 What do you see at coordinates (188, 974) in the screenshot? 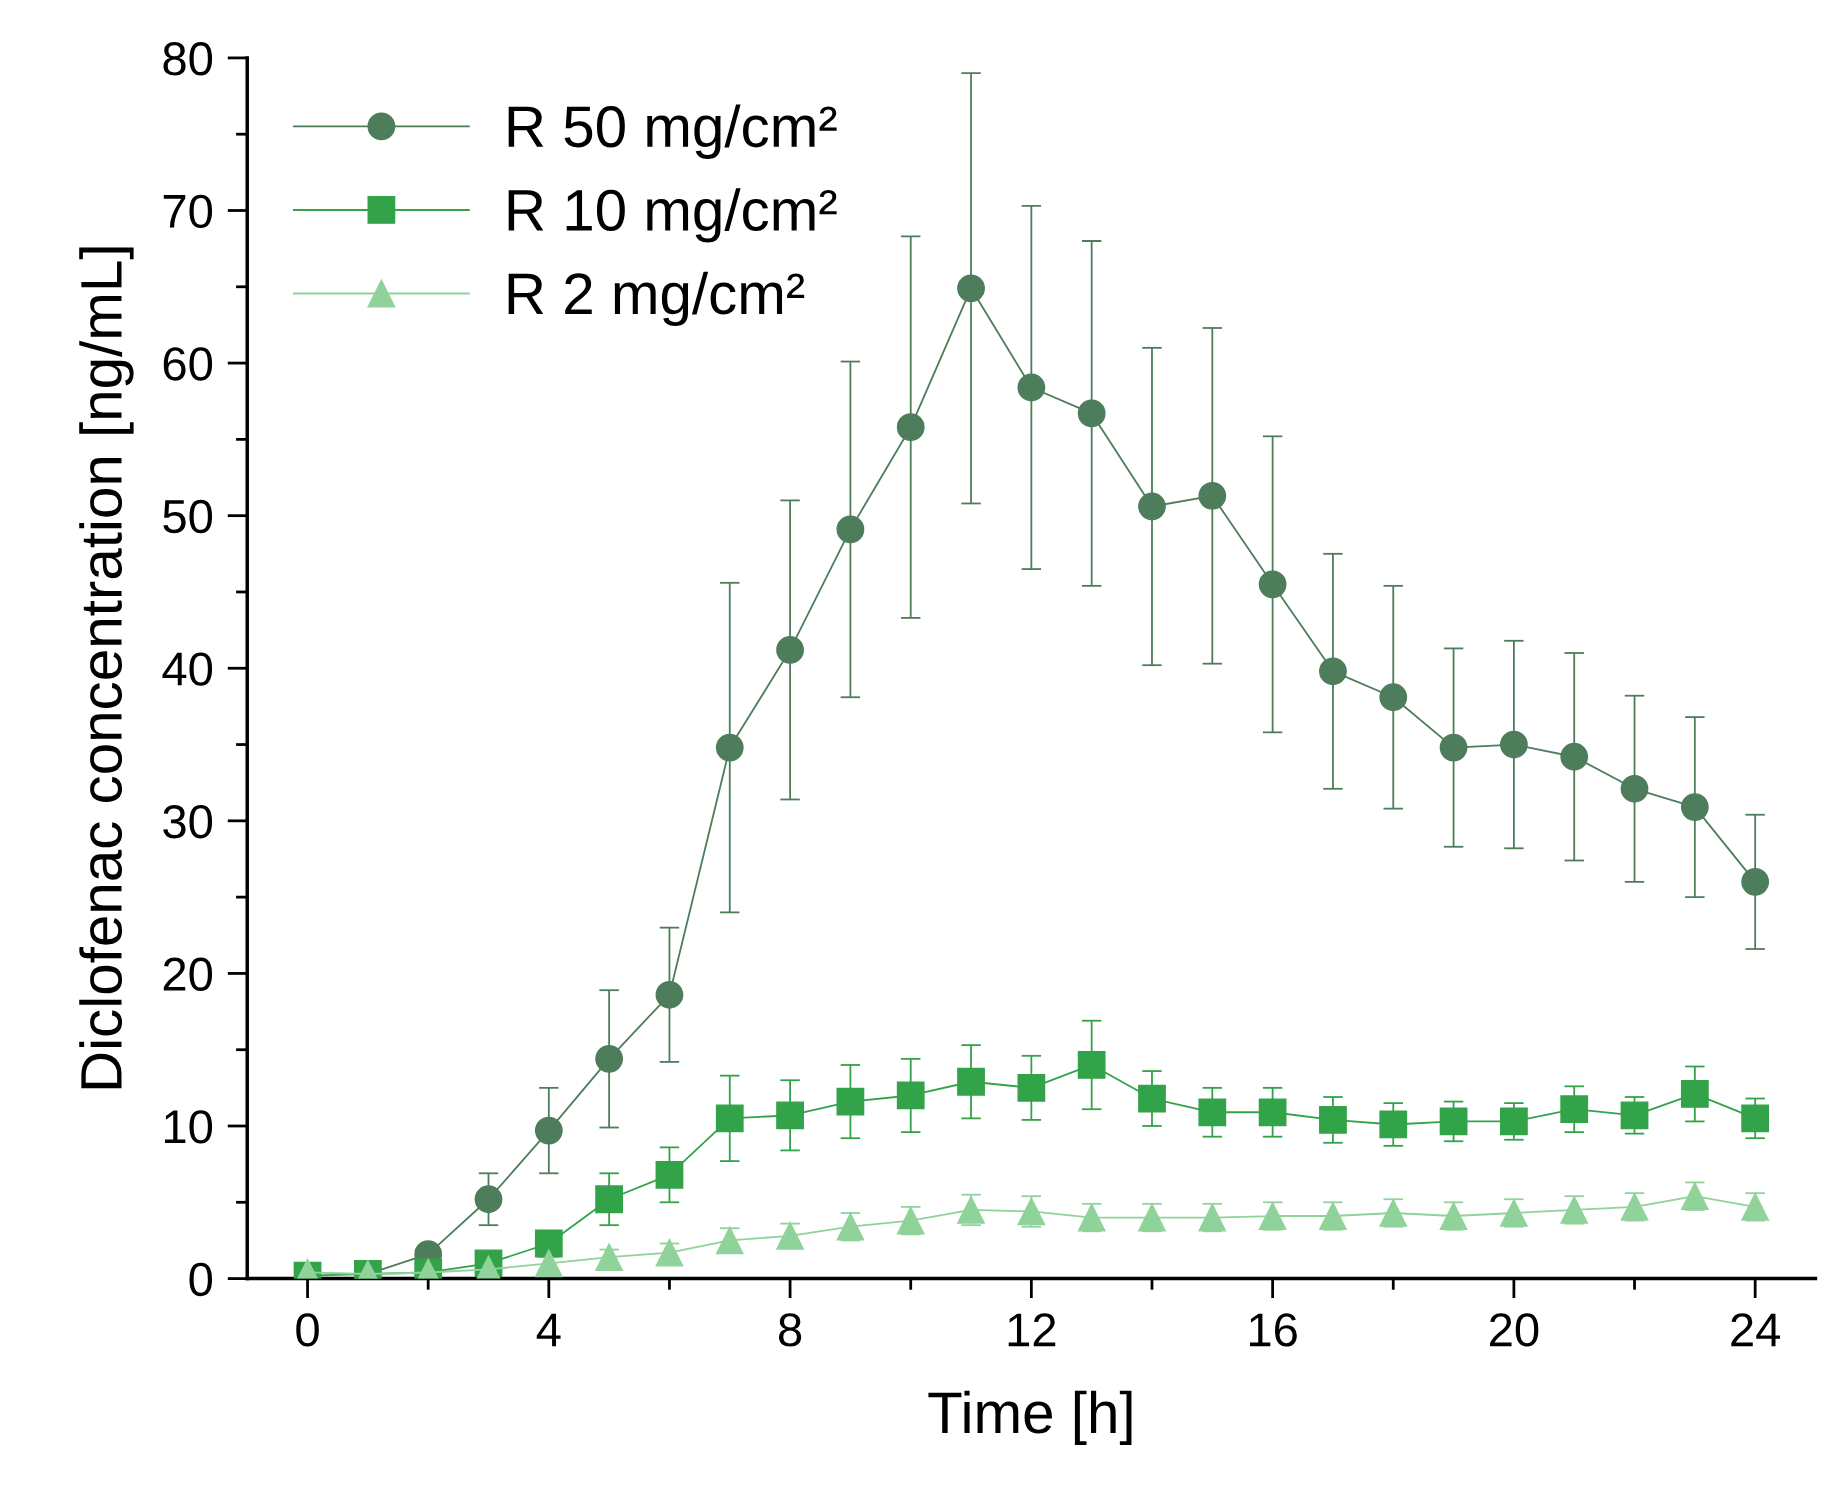
I see `y-tick-label: 20` at bounding box center [188, 974].